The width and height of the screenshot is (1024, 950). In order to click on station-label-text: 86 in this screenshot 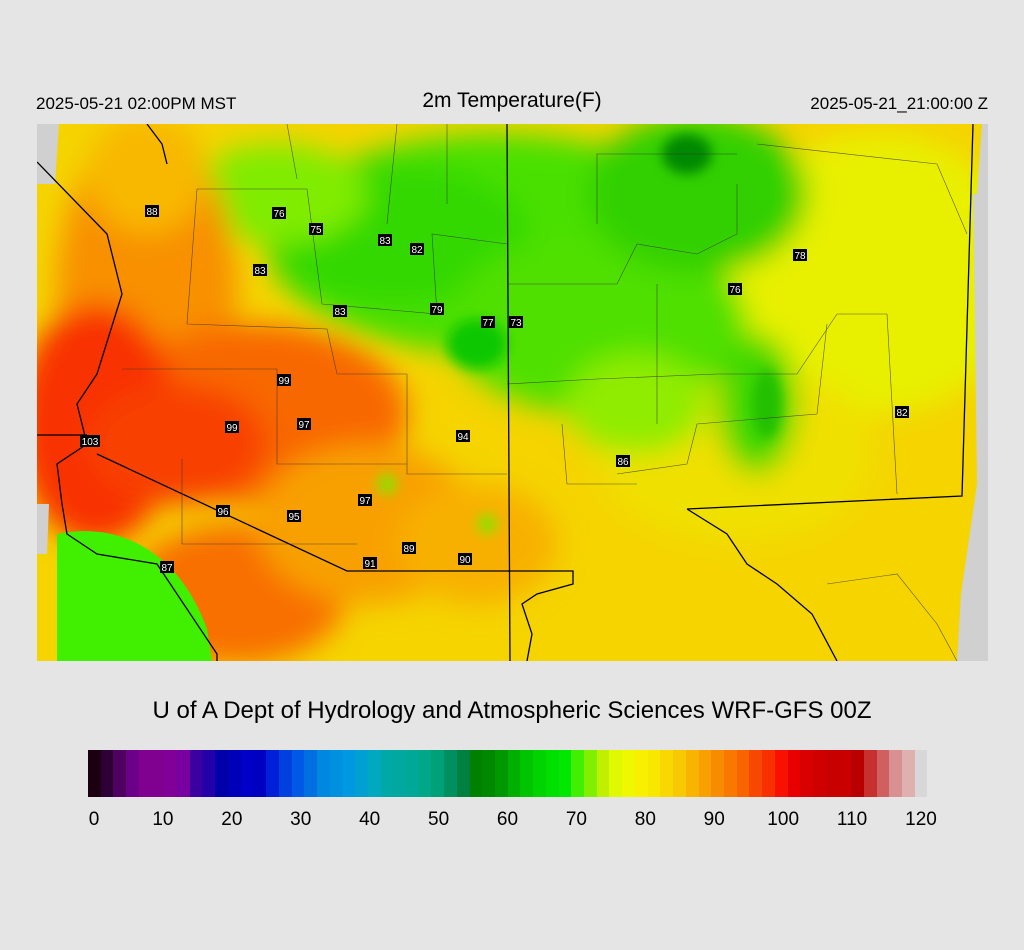, I will do `click(623, 462)`.